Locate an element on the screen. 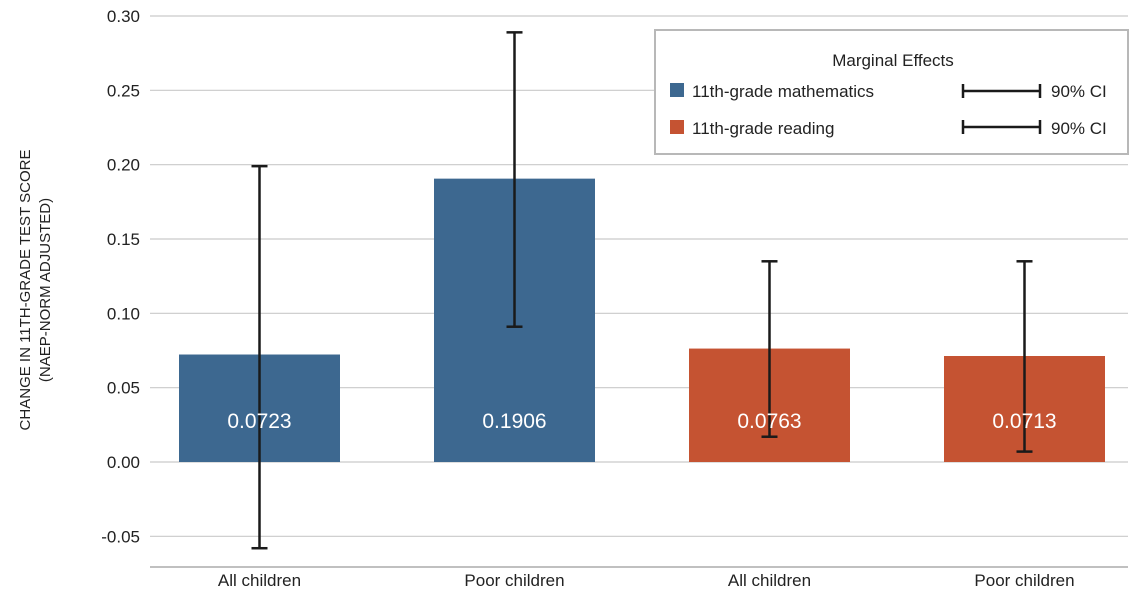 This screenshot has height=590, width=1140. legend-swatch-reading is located at coordinates (677, 127).